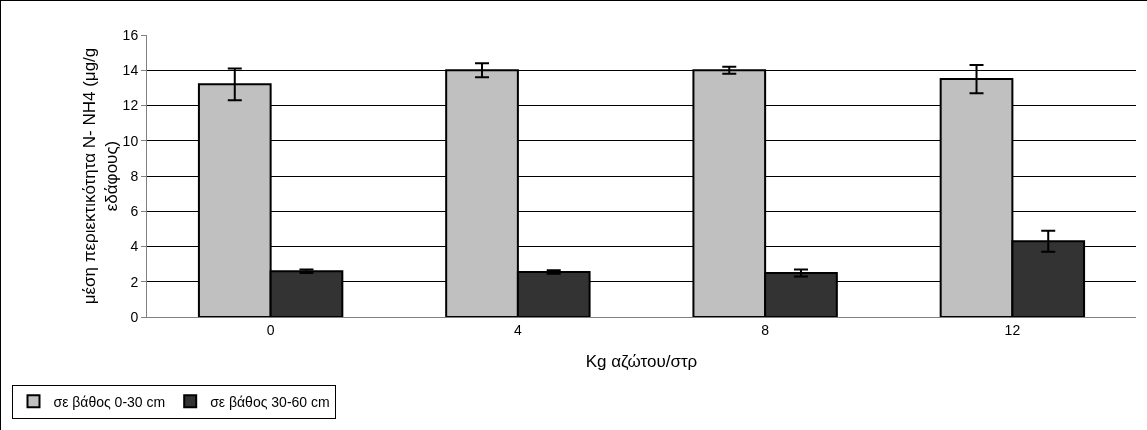 The width and height of the screenshot is (1147, 430). I want to click on y-tick-label: 6, so click(134, 211).